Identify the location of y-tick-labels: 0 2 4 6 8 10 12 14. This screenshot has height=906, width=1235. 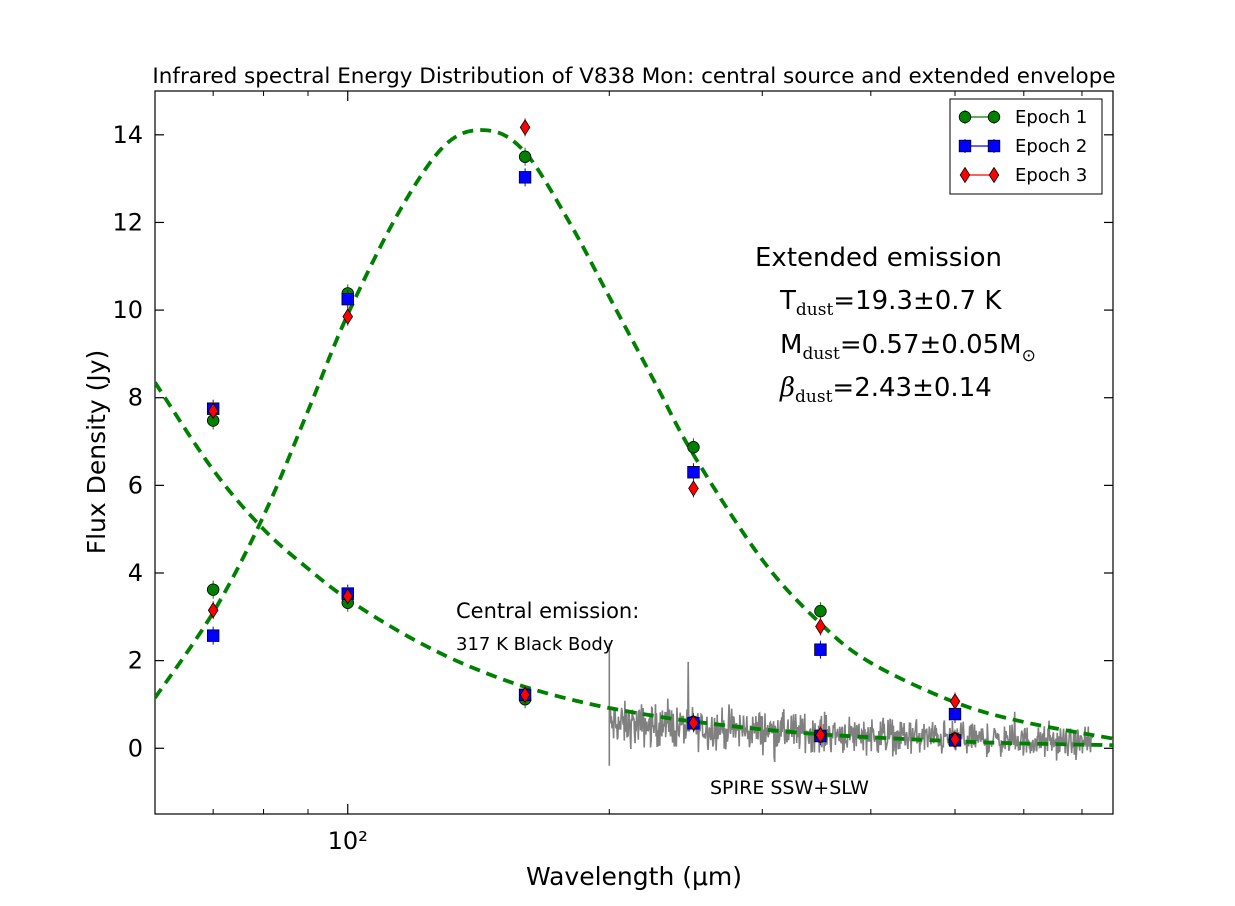
(127, 441).